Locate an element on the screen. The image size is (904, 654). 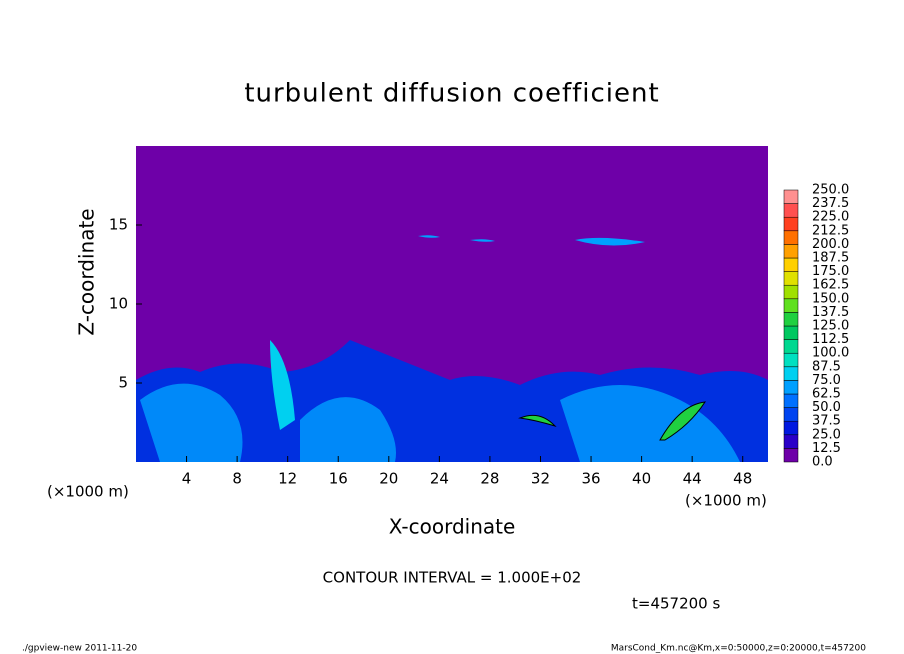
x-tick-label: 36 is located at coordinates (590, 479).